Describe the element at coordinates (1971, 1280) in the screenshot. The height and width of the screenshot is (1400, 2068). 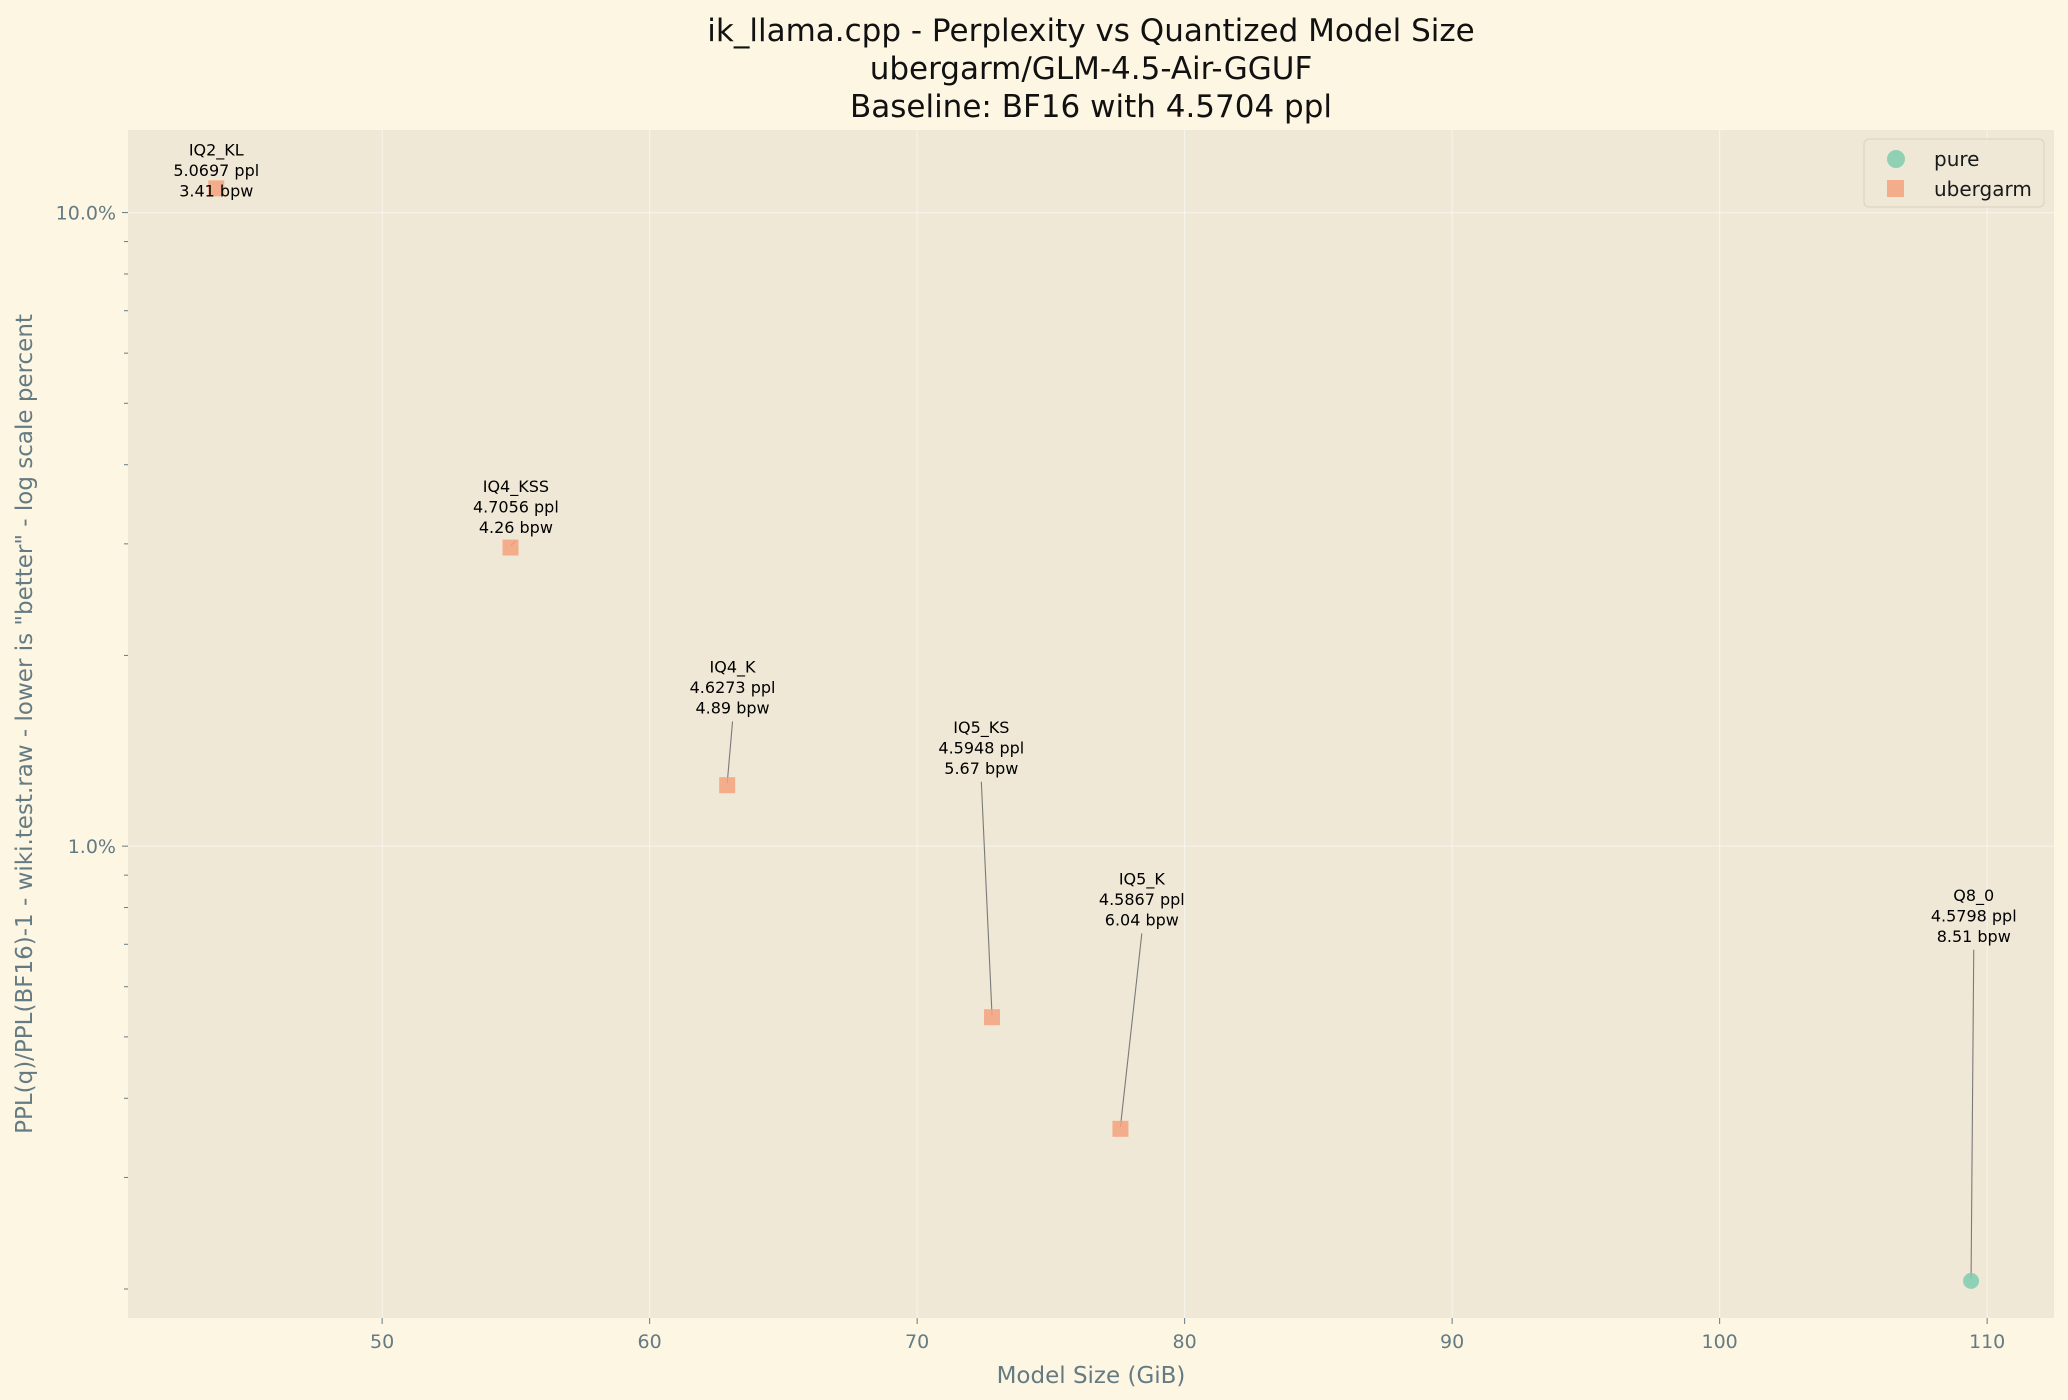
I see `data-point-pure` at that location.